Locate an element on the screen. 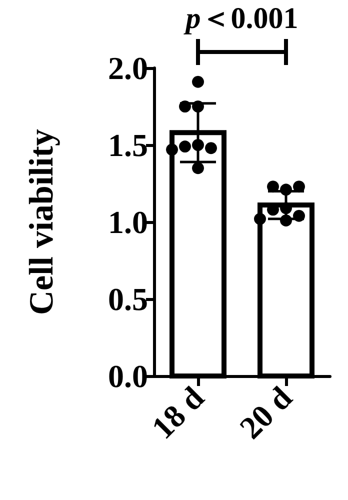 The width and height of the screenshot is (348, 500). y-tick-label: 1.0 is located at coordinates (128, 222).